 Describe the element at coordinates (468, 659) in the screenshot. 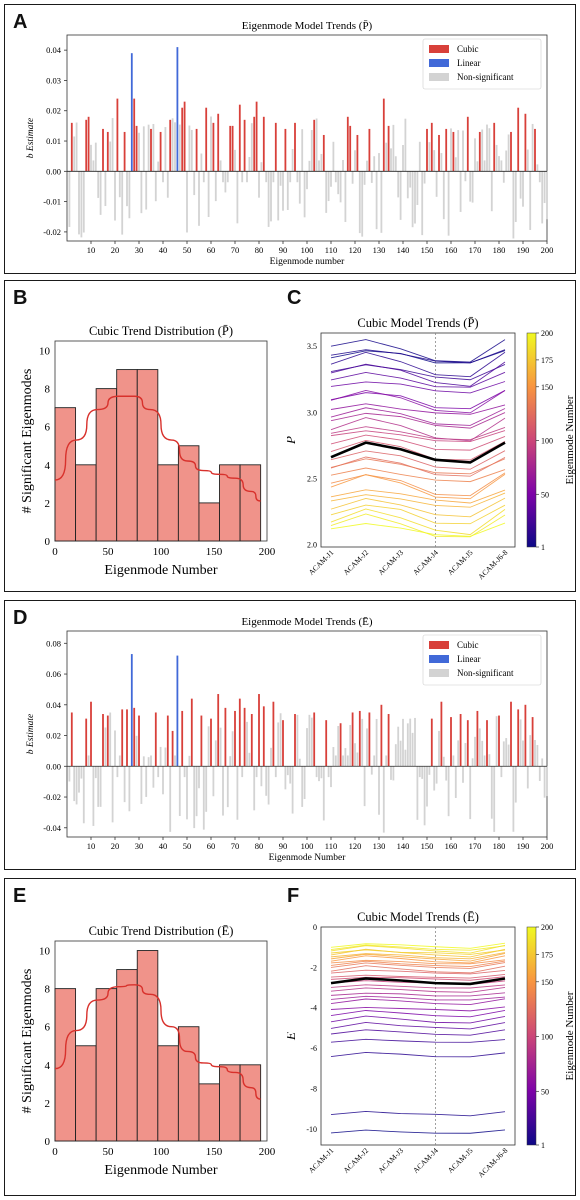

I see `legend-label: Linear` at that location.